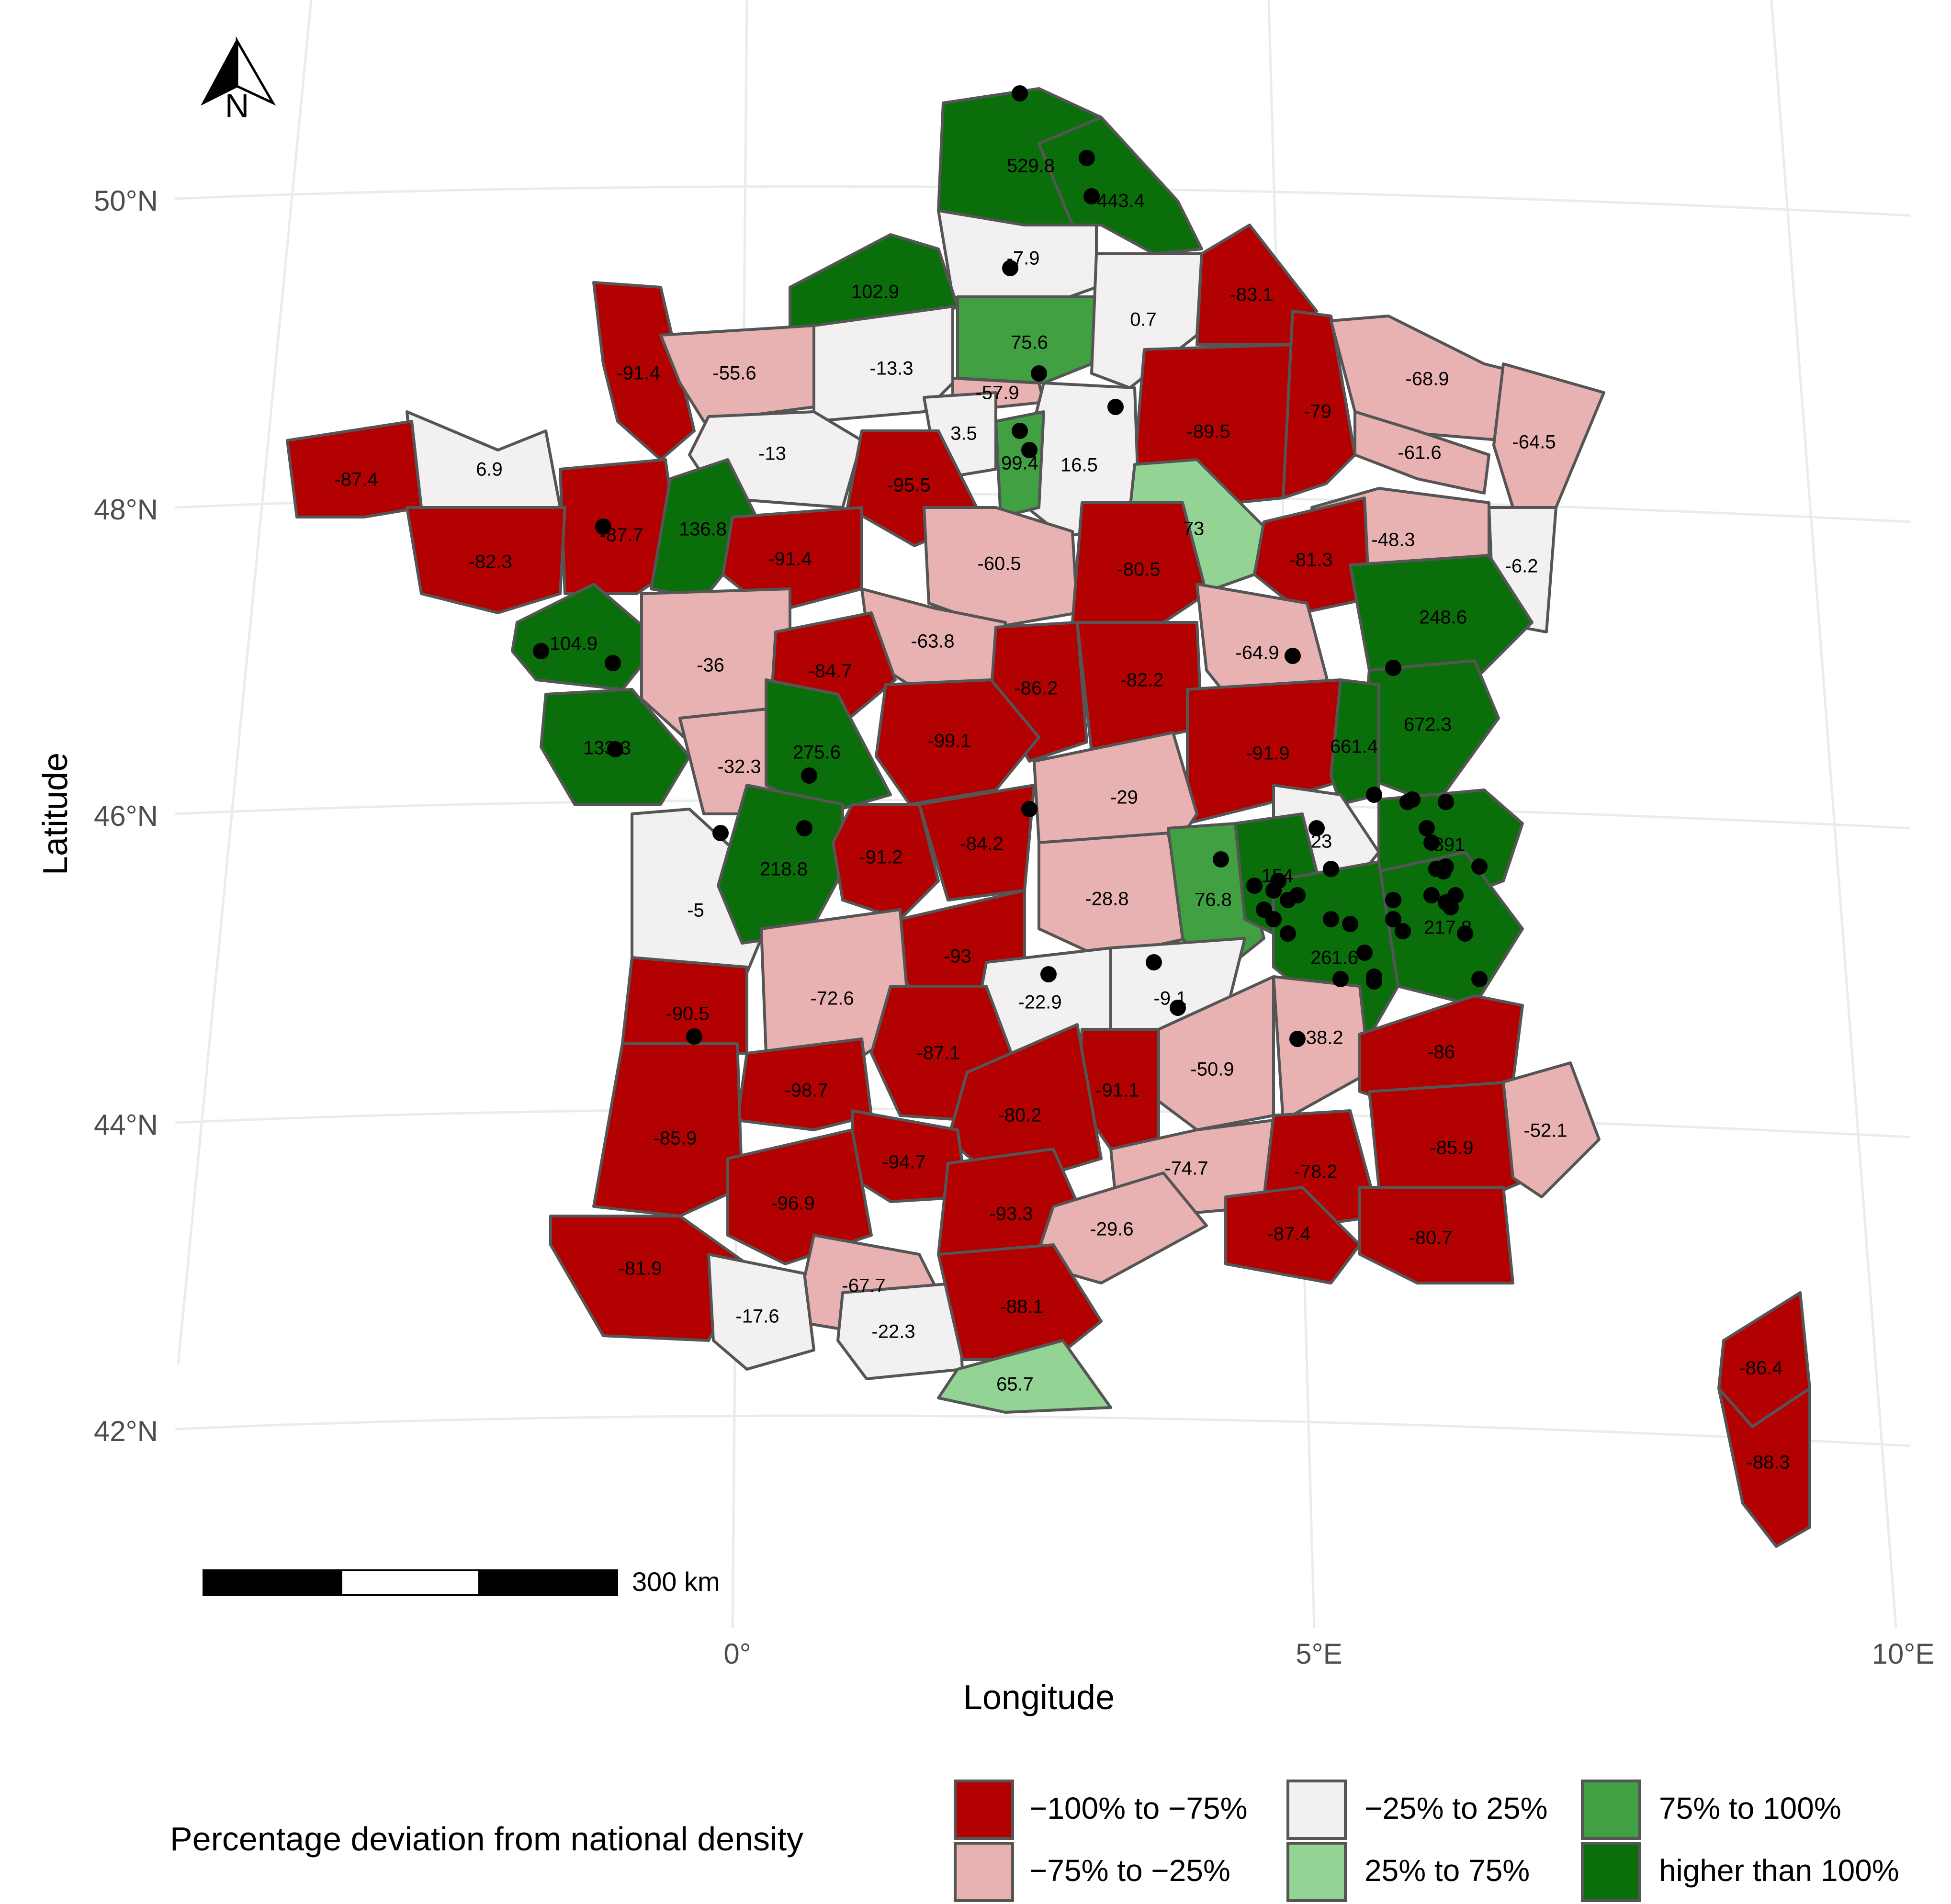 This screenshot has width=1951, height=1904. What do you see at coordinates (1015, 1384) in the screenshot?
I see `department-value-label: 65.7` at bounding box center [1015, 1384].